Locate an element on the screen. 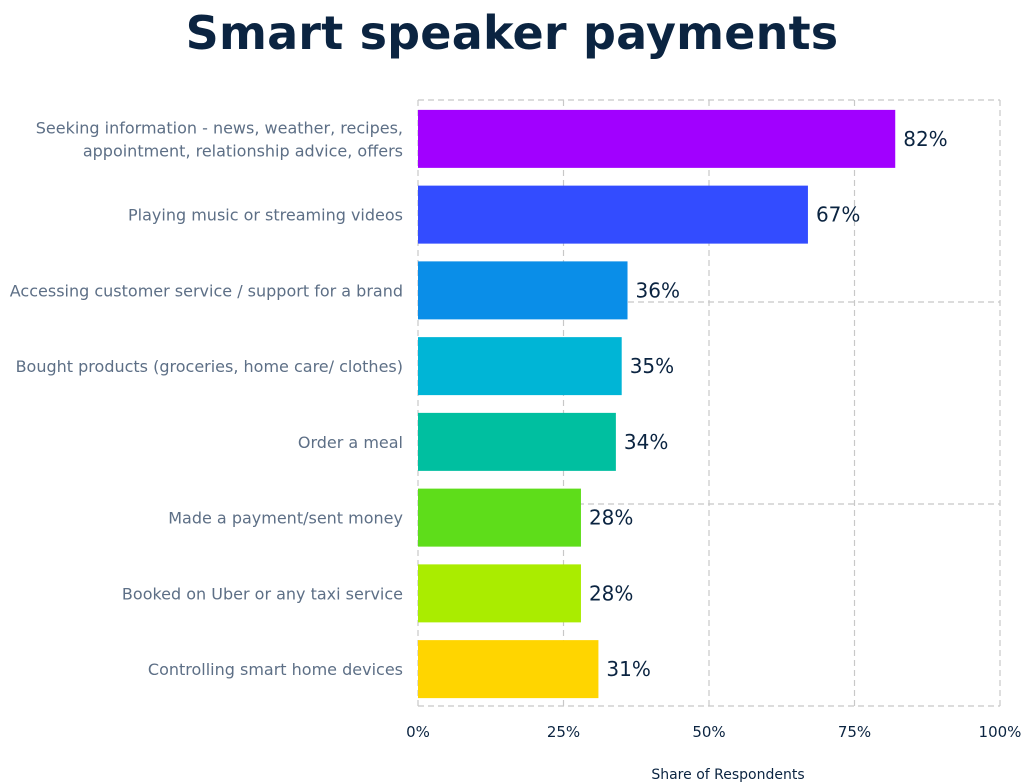 The height and width of the screenshot is (784, 1024). category-label: Booked on Uber or any taxi service is located at coordinates (262, 593).